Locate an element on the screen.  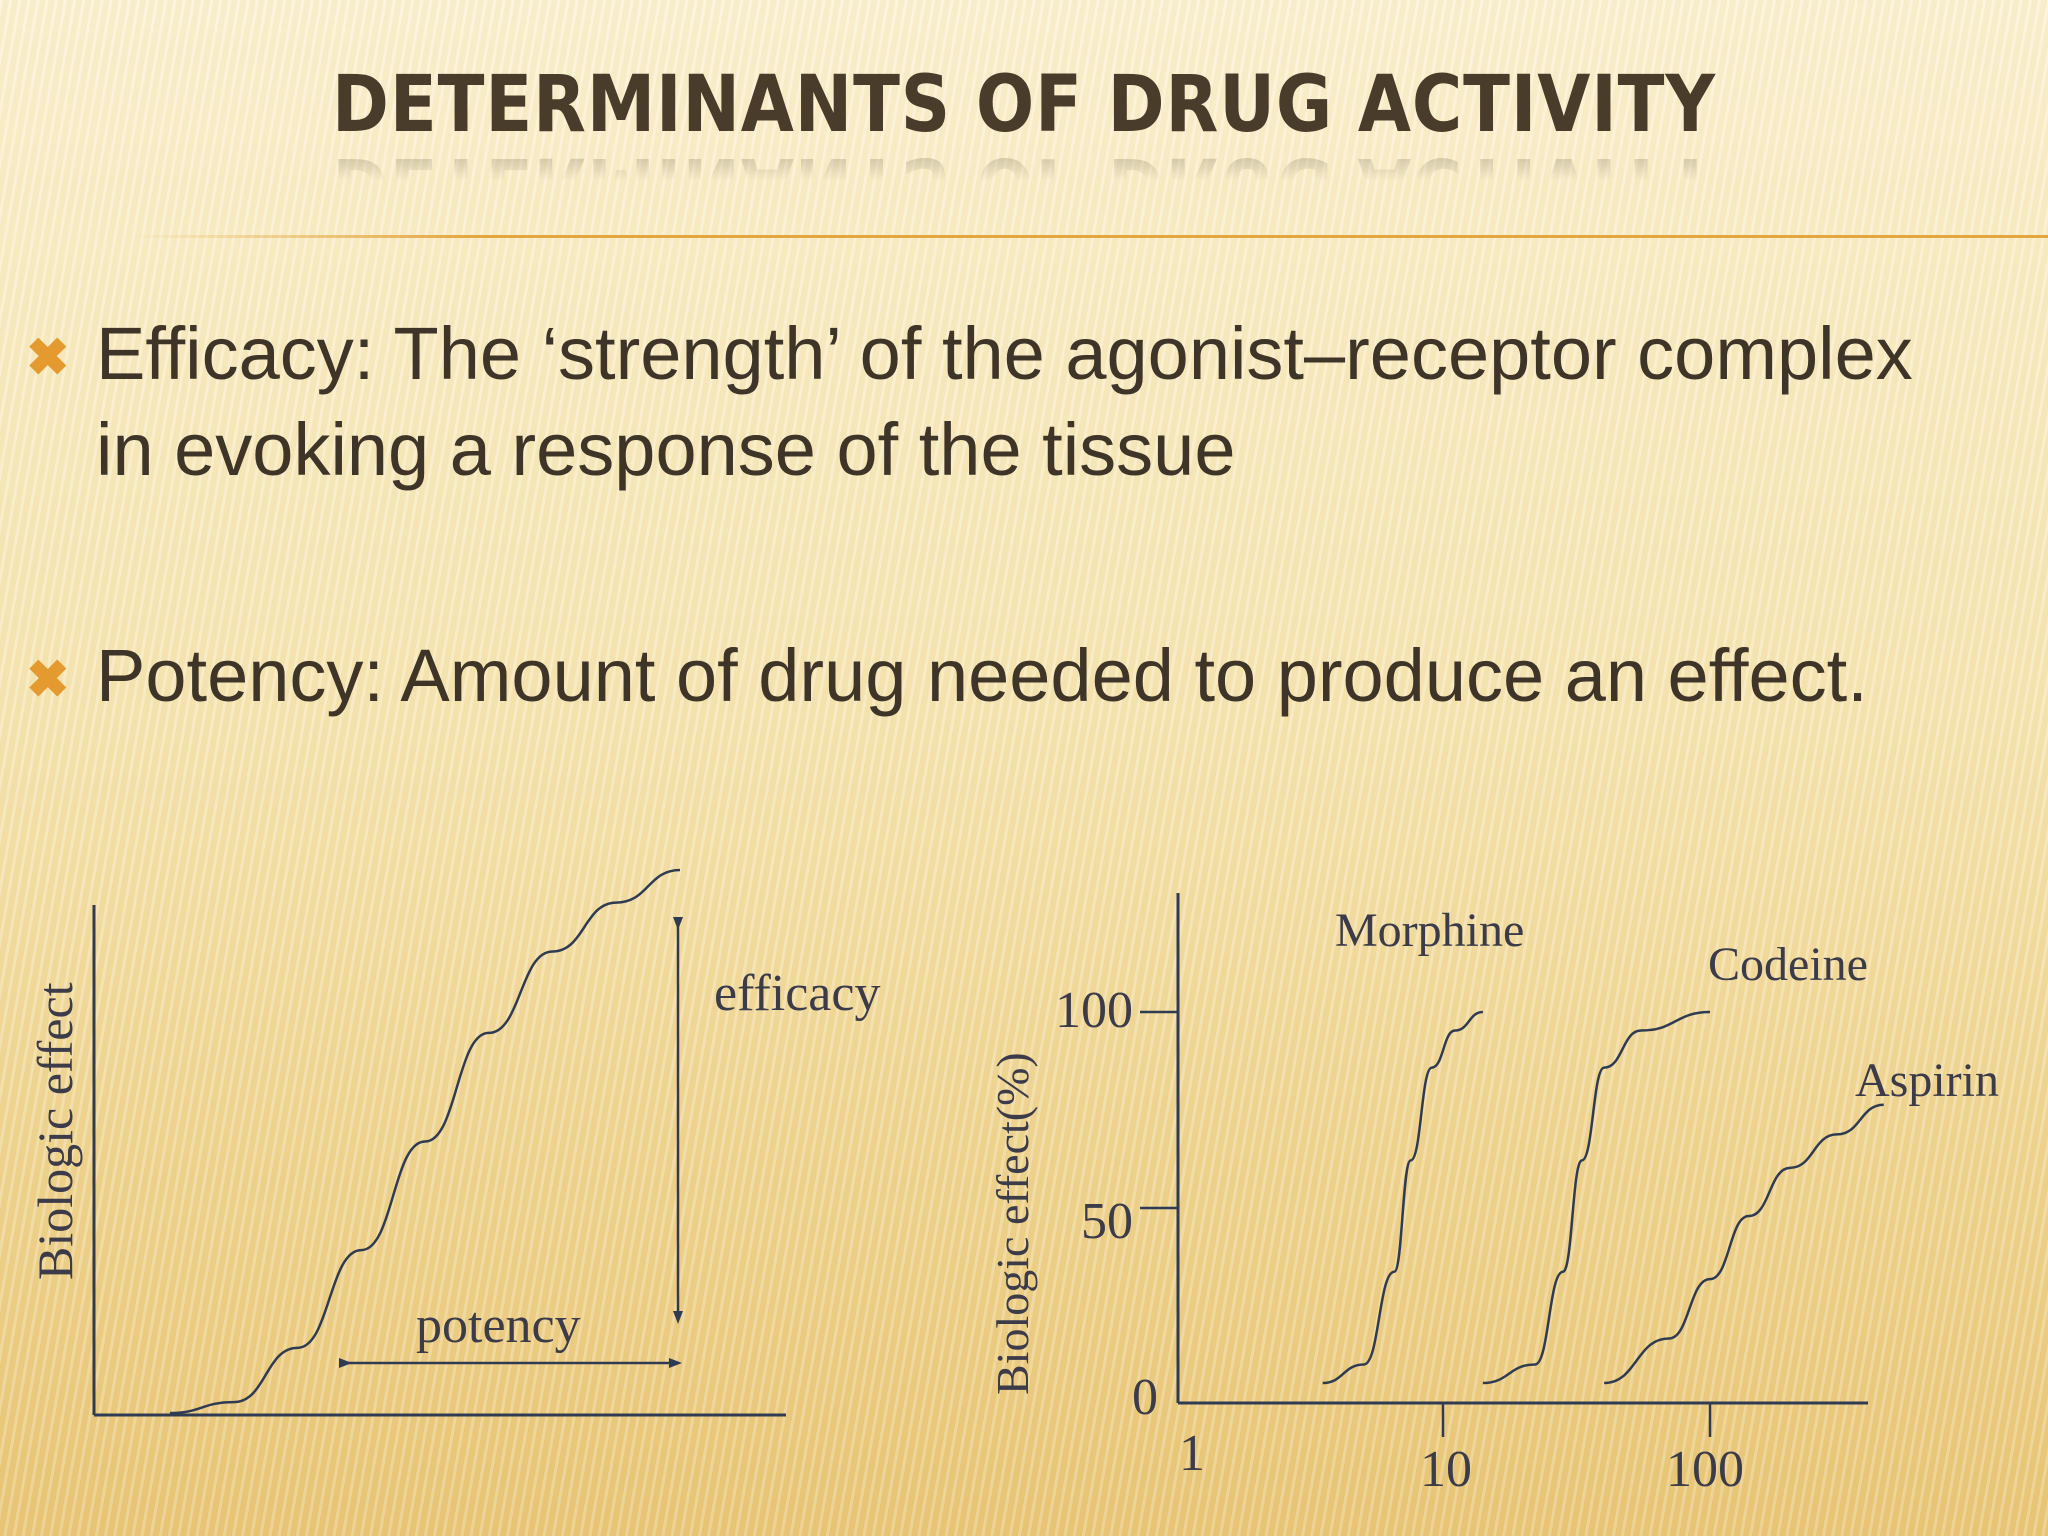
right-chart-y-label: Biologic effect(%) is located at coordinates (1012, 1223).